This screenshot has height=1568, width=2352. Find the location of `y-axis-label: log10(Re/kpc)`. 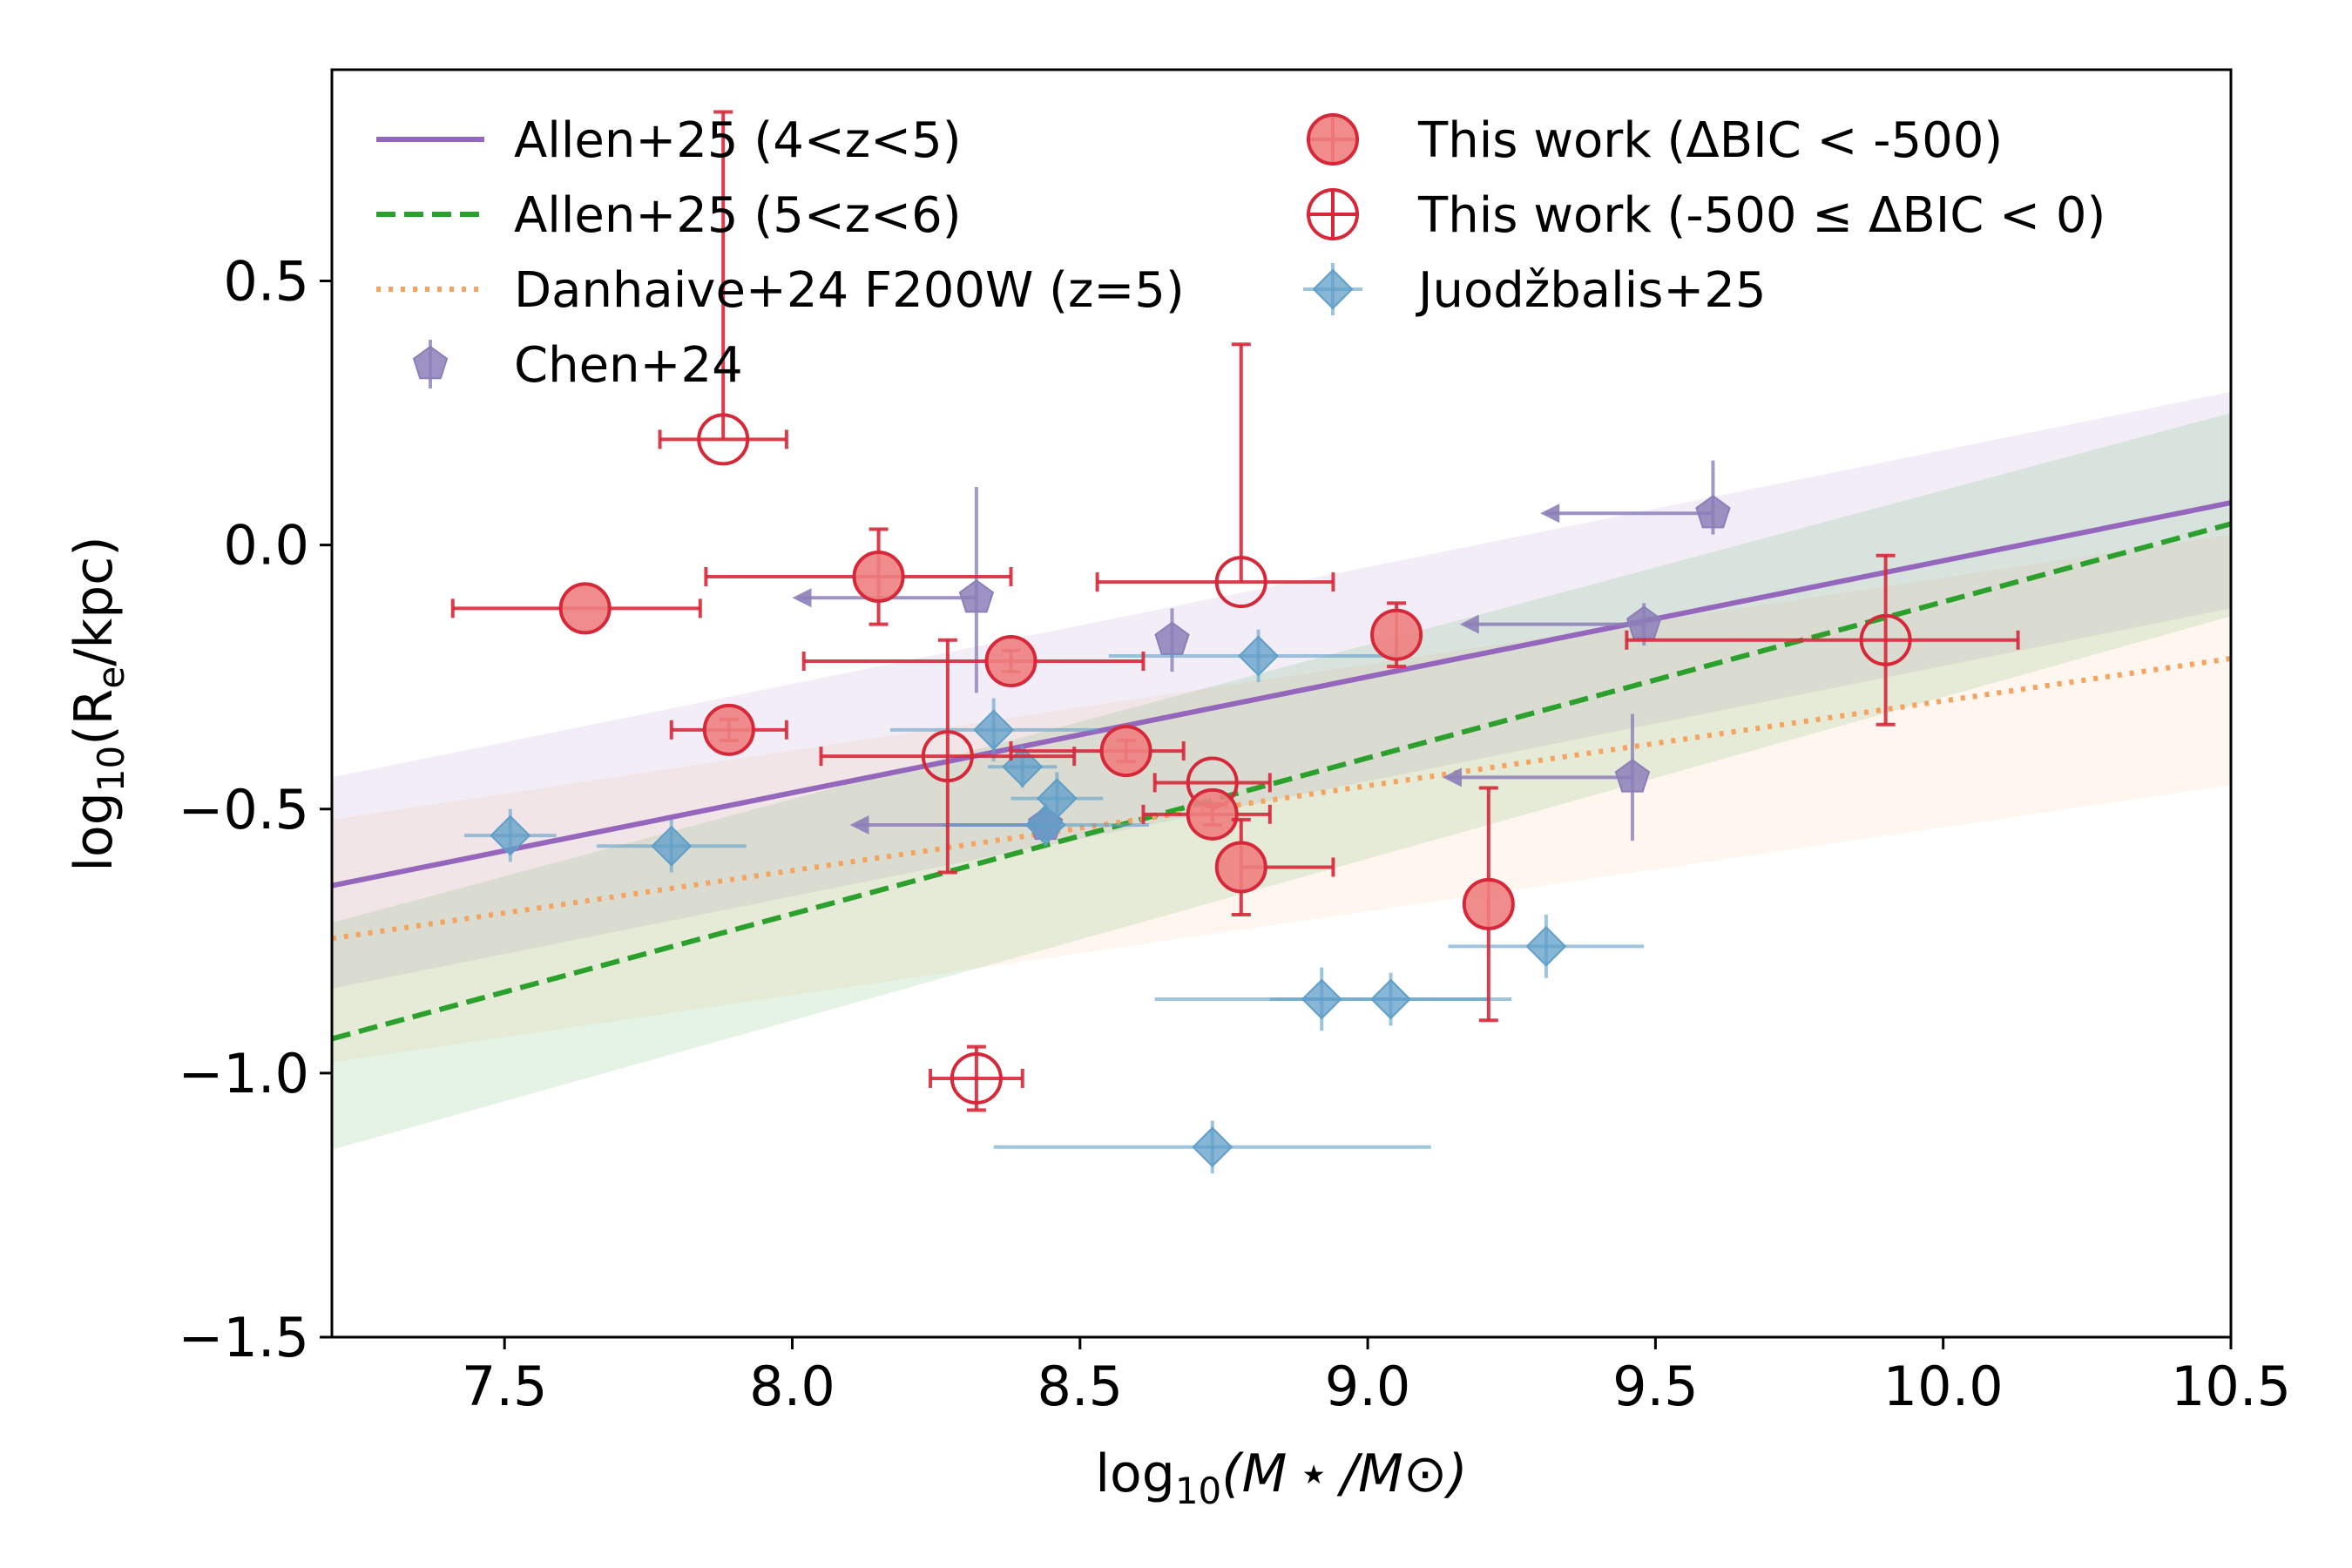

y-axis-label: log10(Re/kpc) is located at coordinates (98, 703).